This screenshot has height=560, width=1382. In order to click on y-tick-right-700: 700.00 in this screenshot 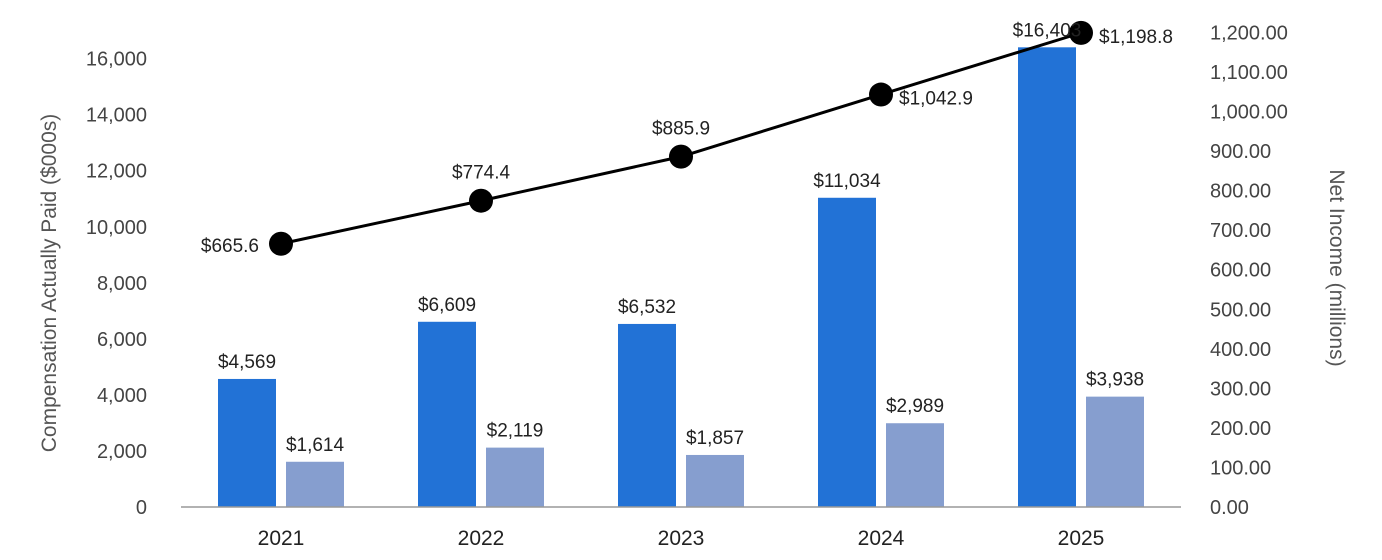, I will do `click(1240, 231)`.